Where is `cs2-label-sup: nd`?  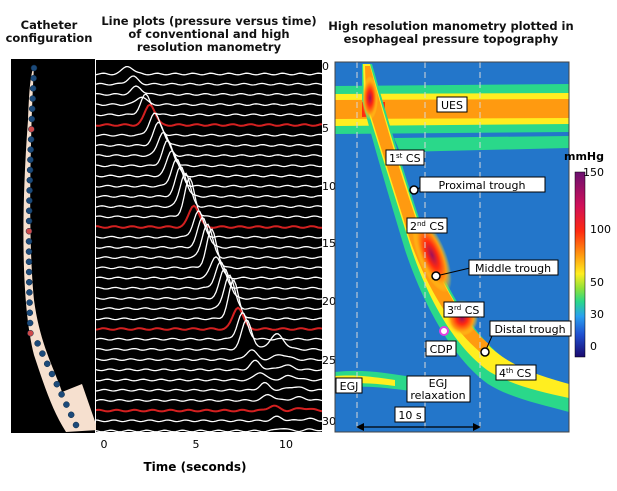 cs2-label-sup: nd is located at coordinates (421, 224).